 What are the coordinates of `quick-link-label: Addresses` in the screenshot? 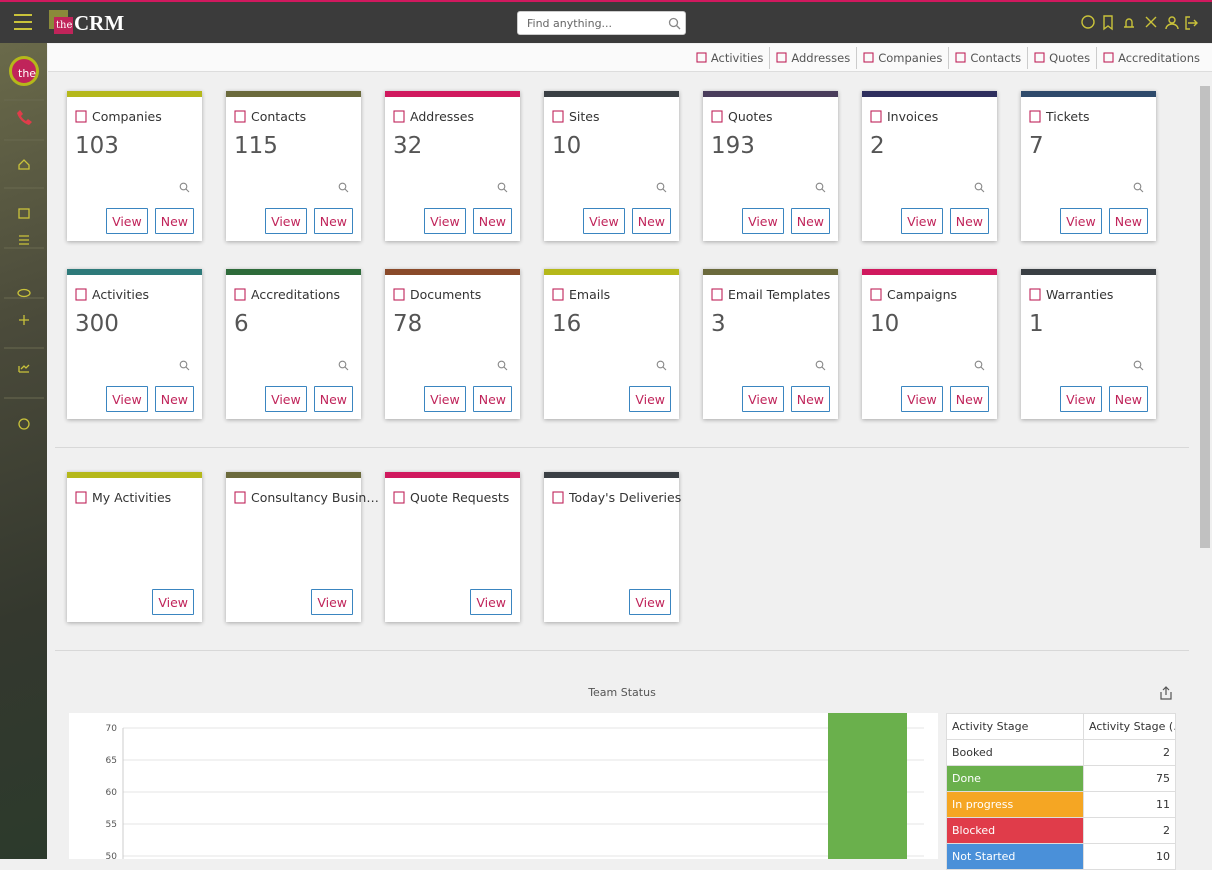 It's located at (821, 57).